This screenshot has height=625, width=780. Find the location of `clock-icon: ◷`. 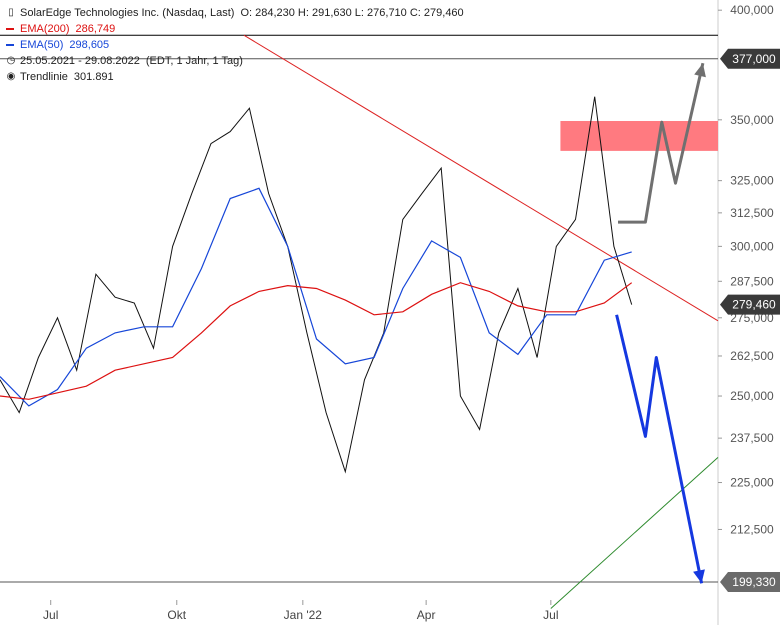

clock-icon: ◷ is located at coordinates (11, 60).